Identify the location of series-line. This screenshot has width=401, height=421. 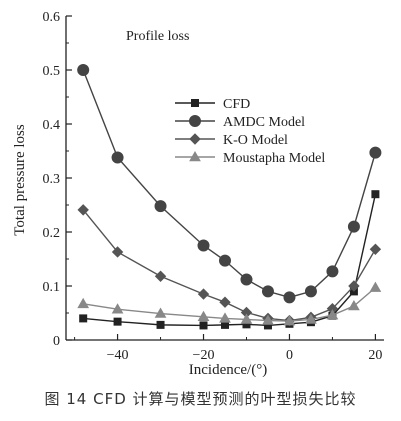
(229, 304).